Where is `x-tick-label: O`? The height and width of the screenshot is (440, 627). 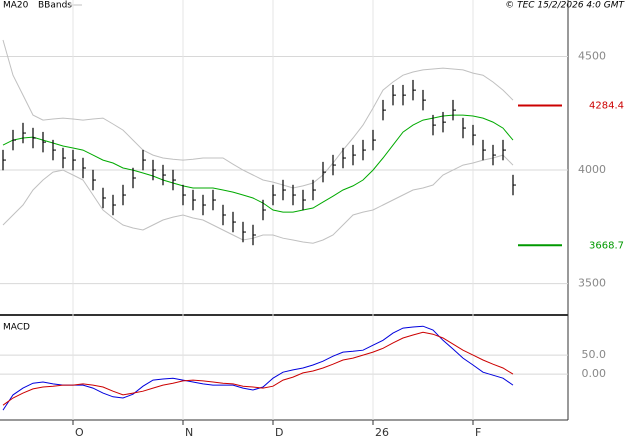 x-tick-label: O is located at coordinates (79, 432).